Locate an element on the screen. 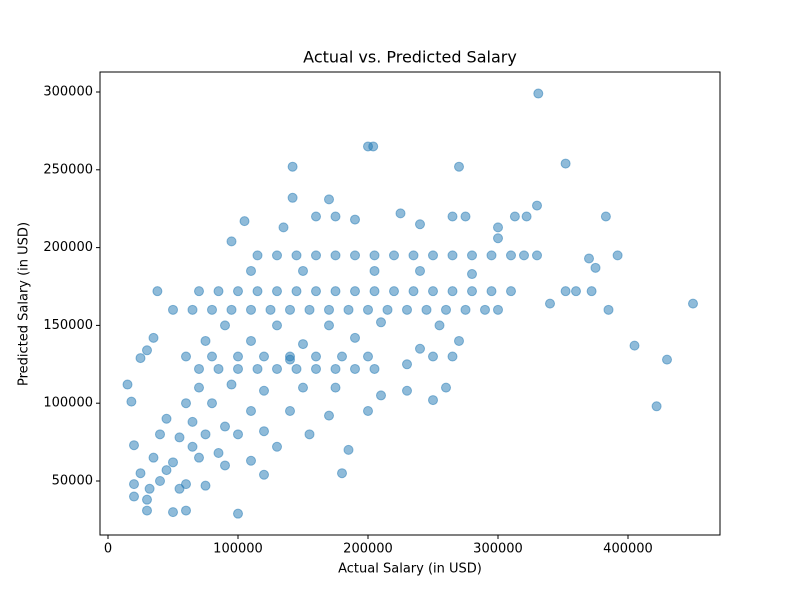 Image resolution: width=800 pixels, height=604 pixels. y-tick-label: 200000 is located at coordinates (68, 247).